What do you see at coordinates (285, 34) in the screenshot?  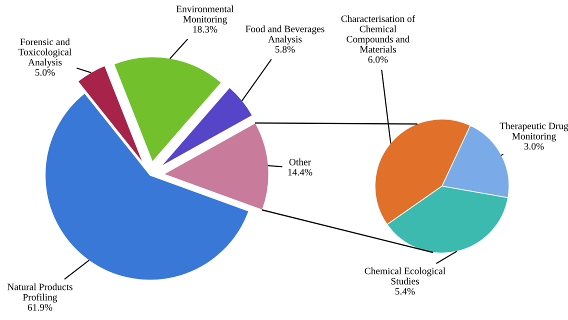 I see `slice-label: Food and Beverages Analysis` at bounding box center [285, 34].